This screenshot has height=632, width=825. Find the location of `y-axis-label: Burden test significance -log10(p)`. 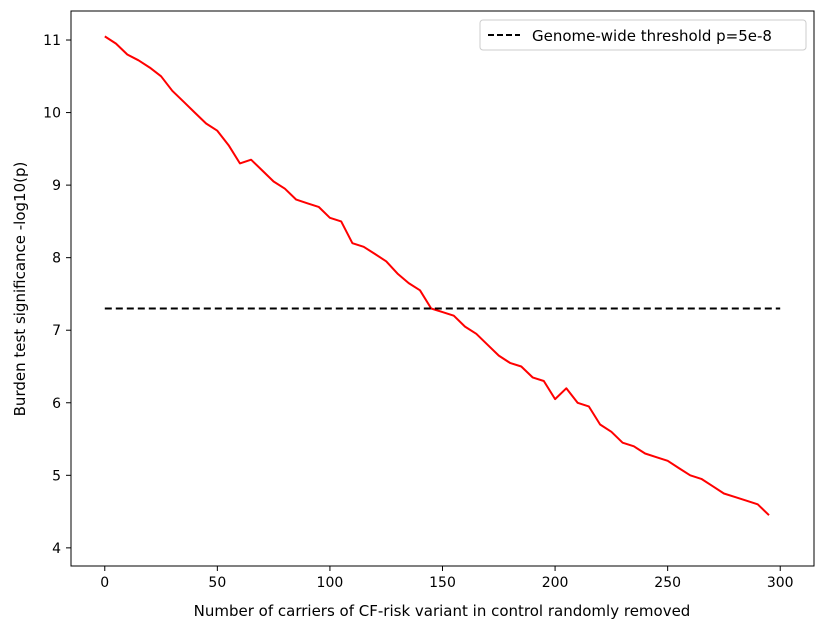

y-axis-label: Burden test significance -log10(p) is located at coordinates (20, 289).